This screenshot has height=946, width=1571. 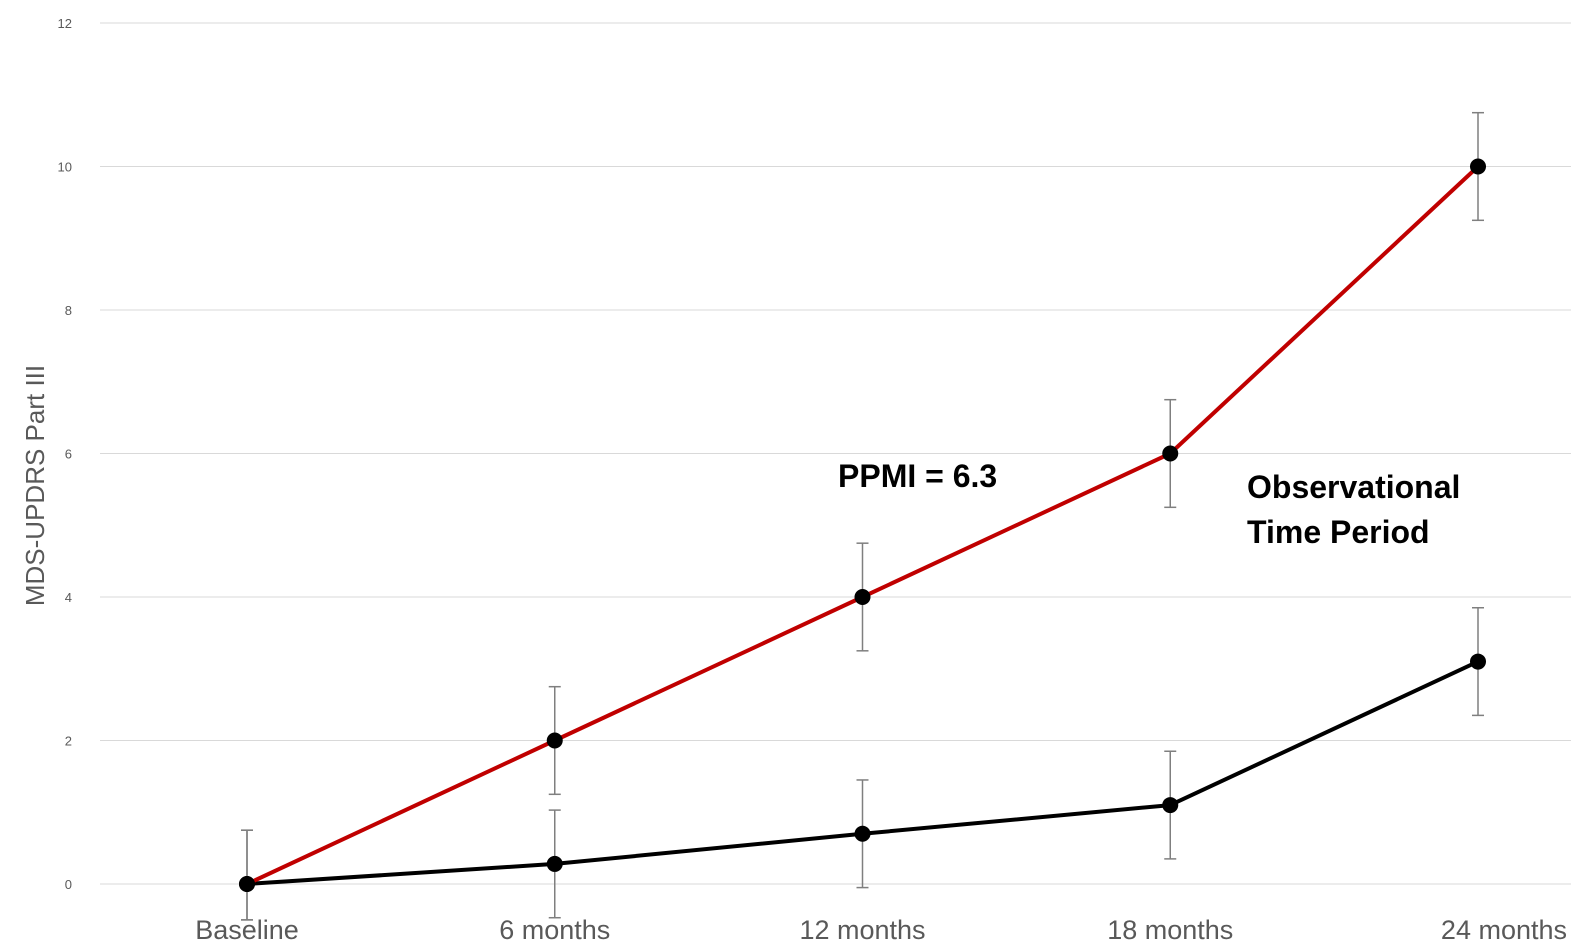 I want to click on y-tick-label: 10, so click(x=65, y=167).